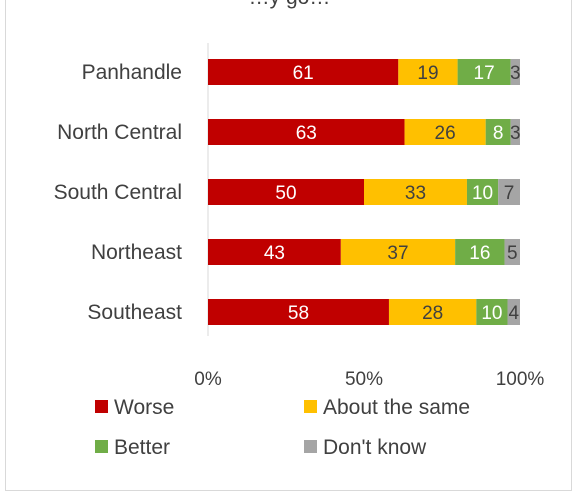 Image resolution: width=579 pixels, height=491 pixels. I want to click on data-label-about-the-same-northeast: 37, so click(397, 253).